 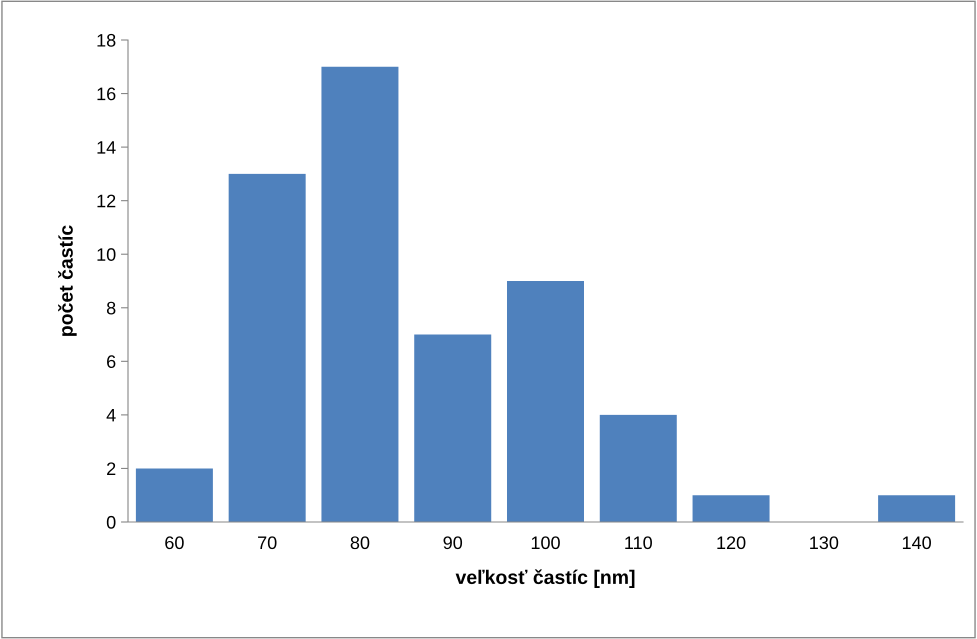 I want to click on y-tick-label: 14, so click(x=106, y=147).